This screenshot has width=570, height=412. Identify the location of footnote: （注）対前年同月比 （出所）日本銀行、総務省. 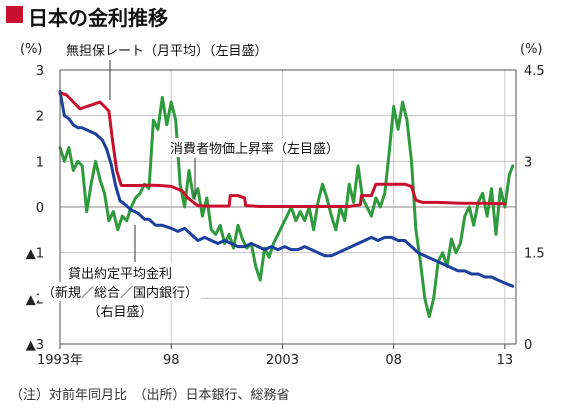
(150, 395).